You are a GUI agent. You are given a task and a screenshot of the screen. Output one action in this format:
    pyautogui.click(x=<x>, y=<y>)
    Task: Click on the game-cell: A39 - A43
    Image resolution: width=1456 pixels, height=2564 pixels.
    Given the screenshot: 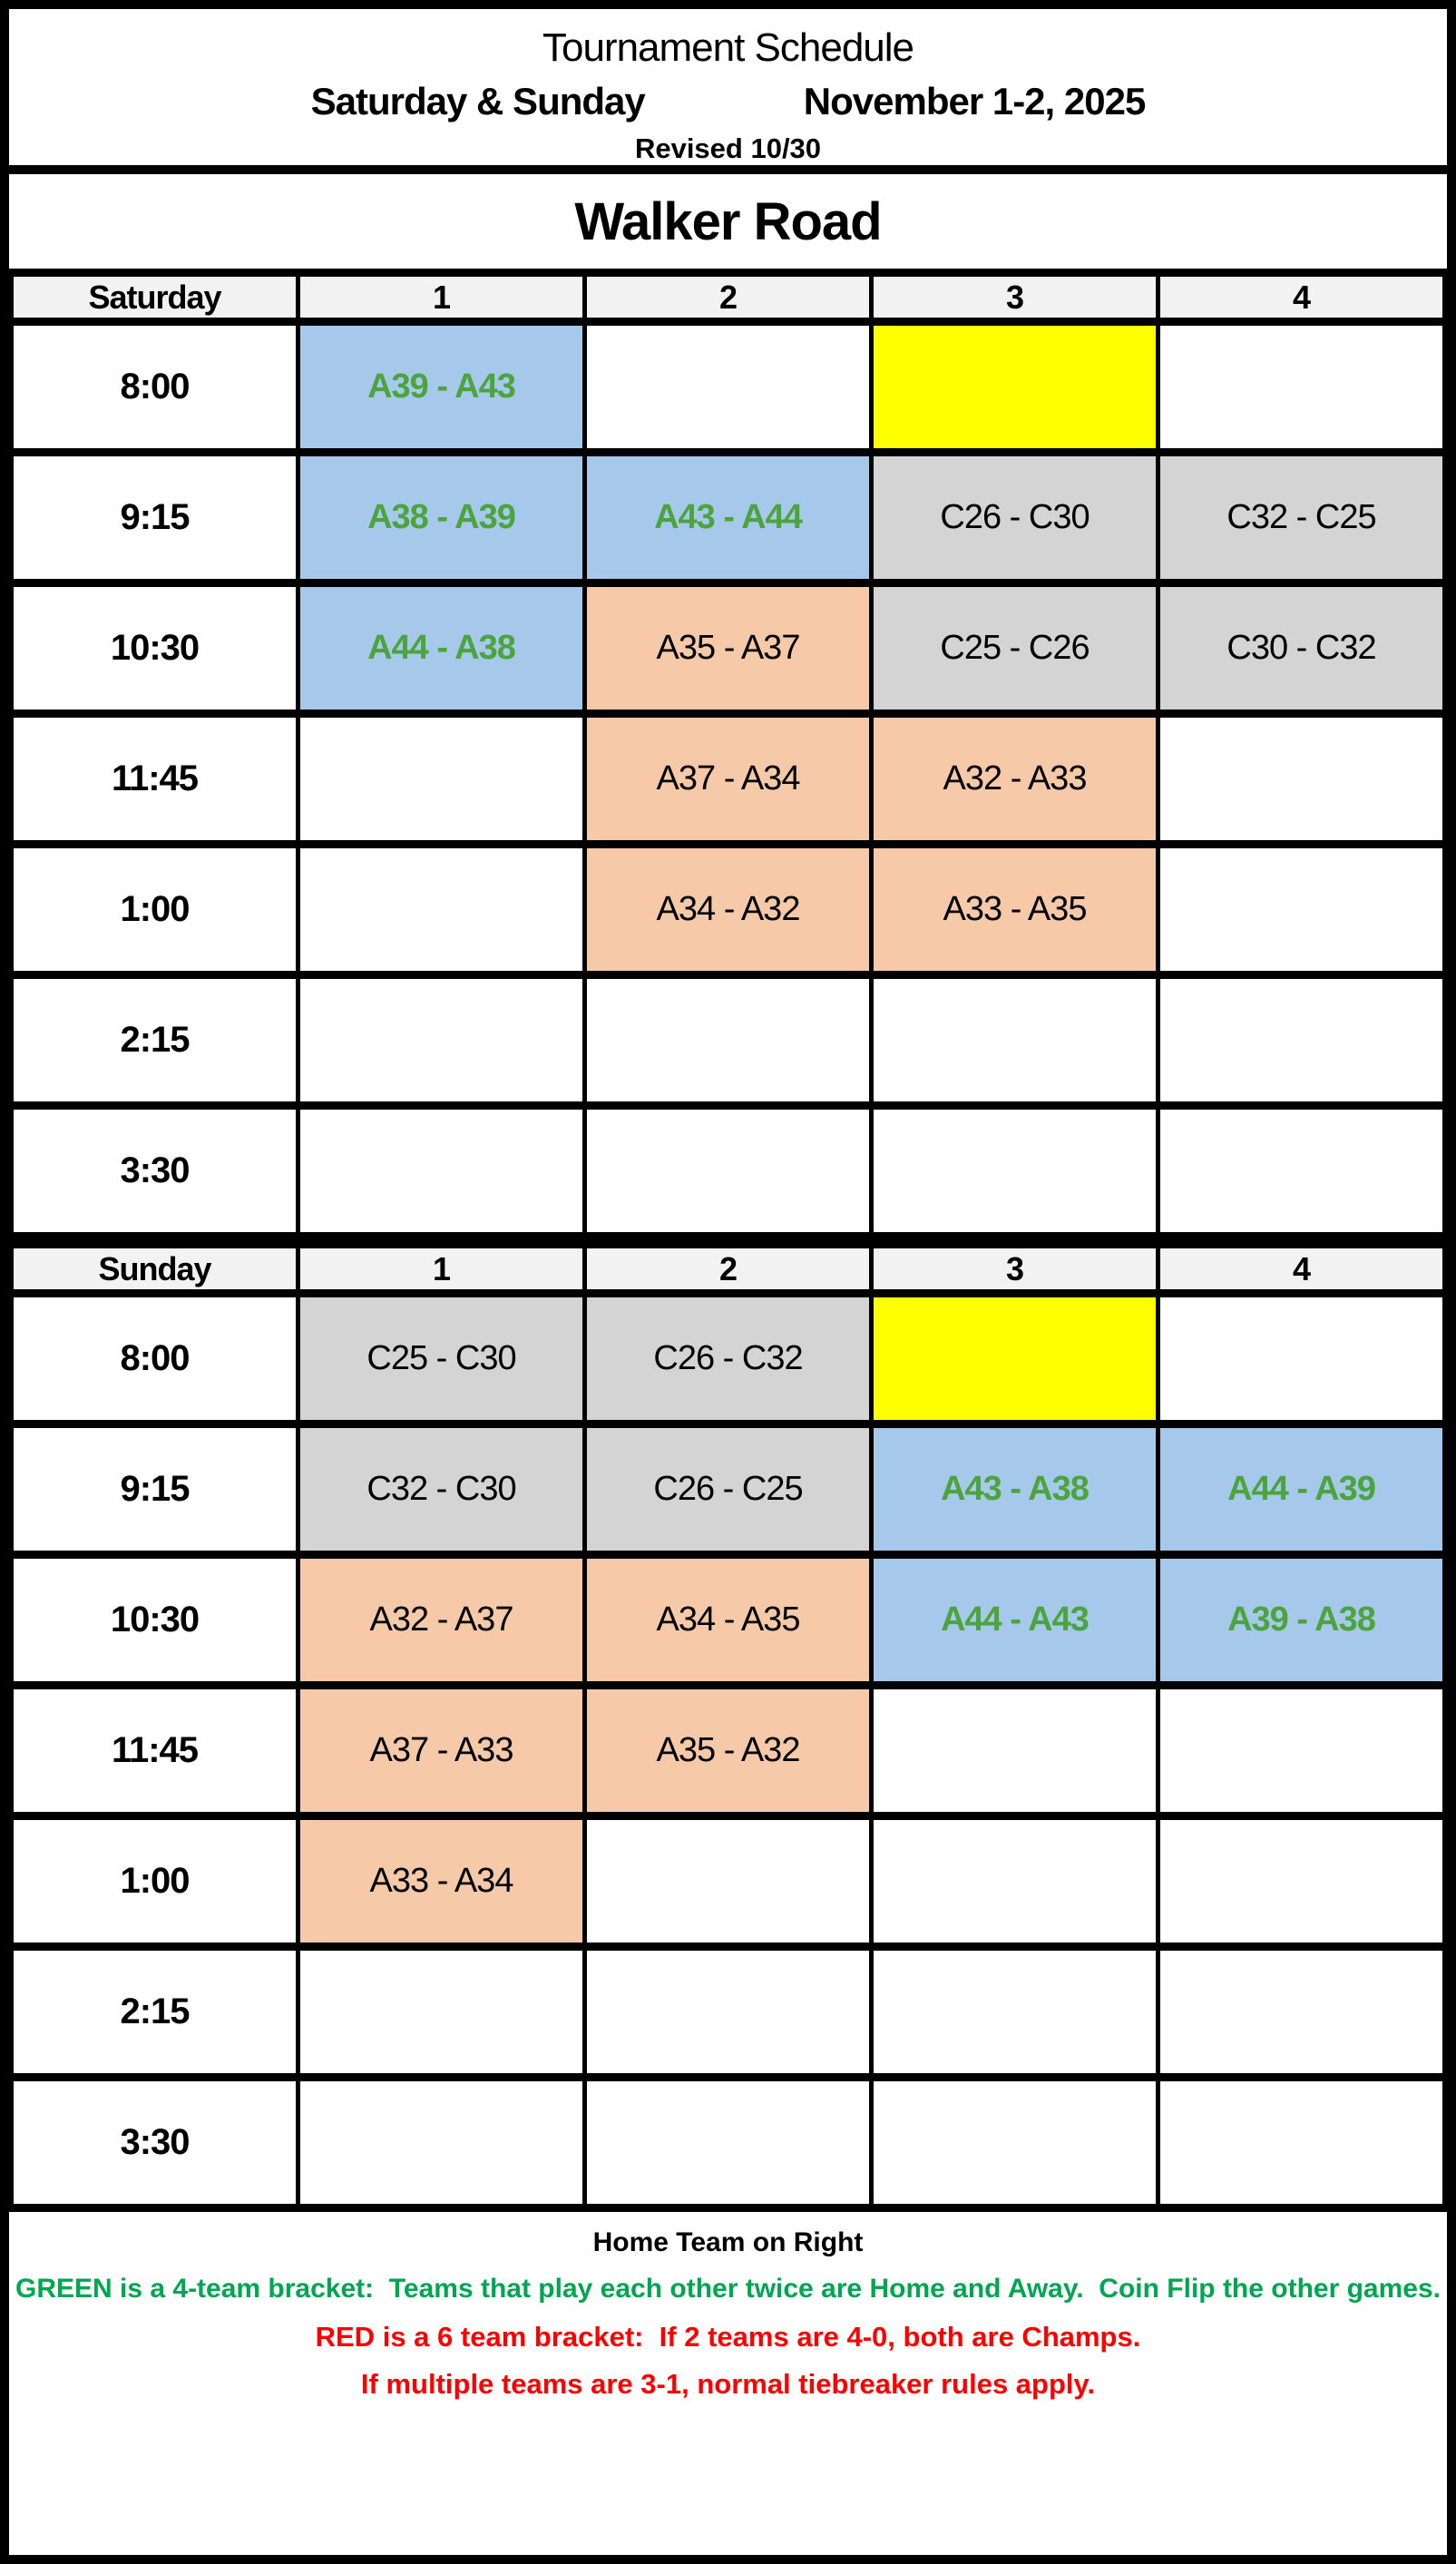 What is the action you would take?
    pyautogui.click(x=442, y=387)
    